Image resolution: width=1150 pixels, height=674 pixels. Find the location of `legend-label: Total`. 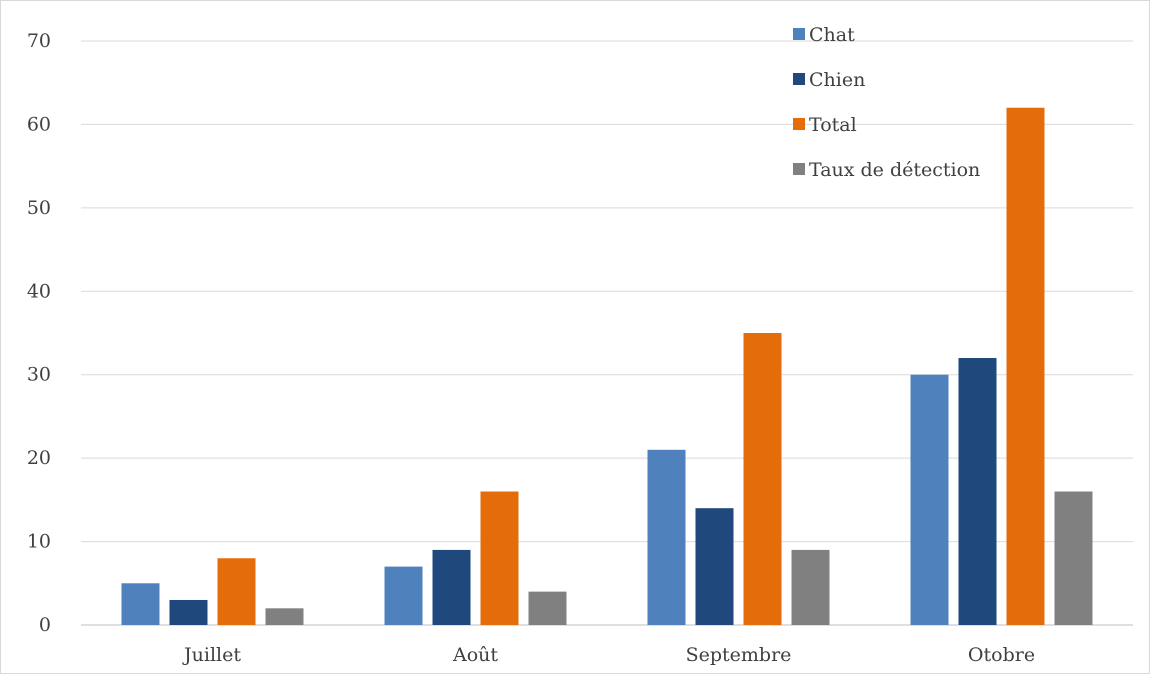

legend-label: Total is located at coordinates (833, 125).